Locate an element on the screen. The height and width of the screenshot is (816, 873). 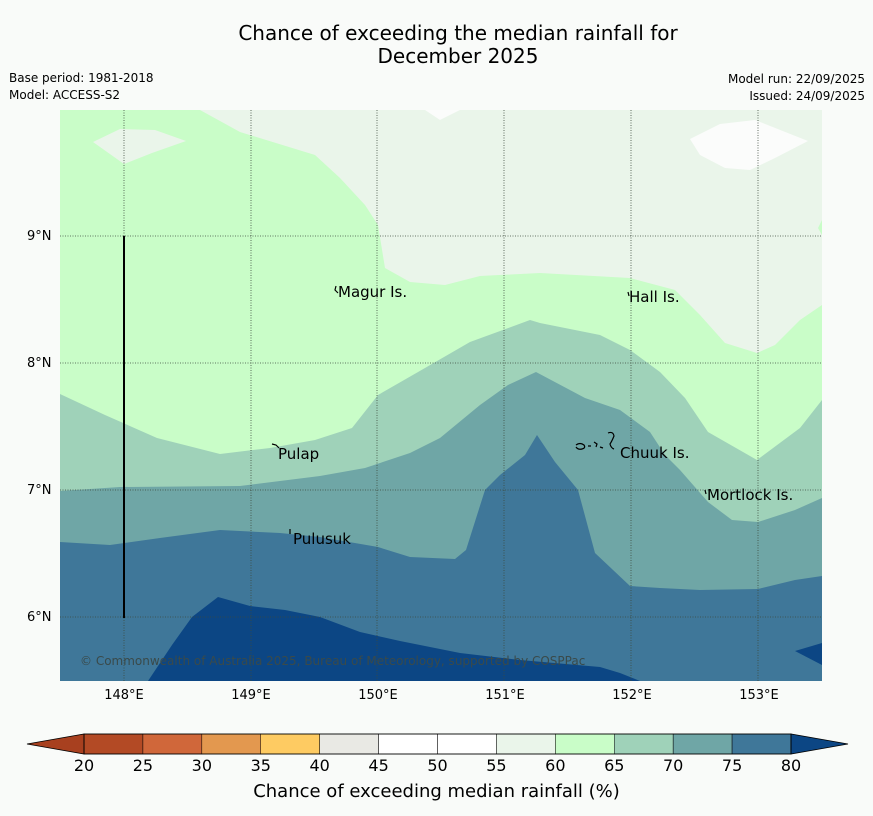
lon-label-153e: 153°E is located at coordinates (759, 695).